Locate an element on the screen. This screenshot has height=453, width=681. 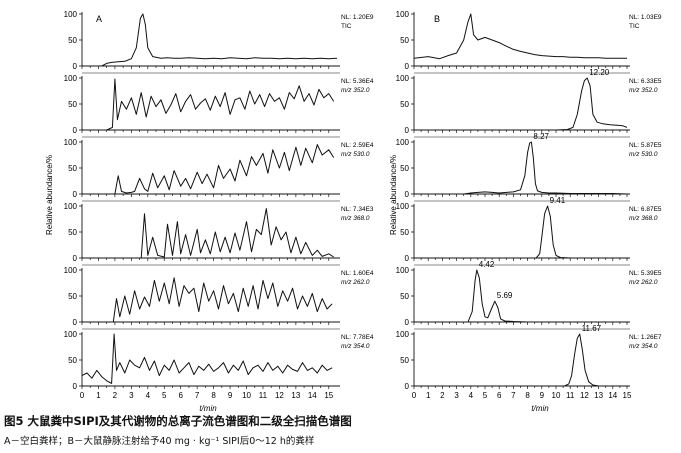
chromatogram-a-trace-2: 0 50 100 NL: 5.36E4 m/z 352.0 is located at coordinates (219, 103).